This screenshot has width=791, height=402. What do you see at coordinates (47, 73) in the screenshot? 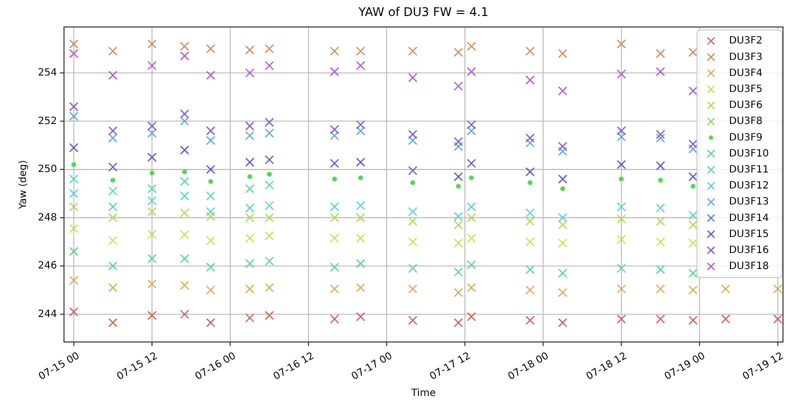
I see `y-tick-label: 254` at bounding box center [47, 73].